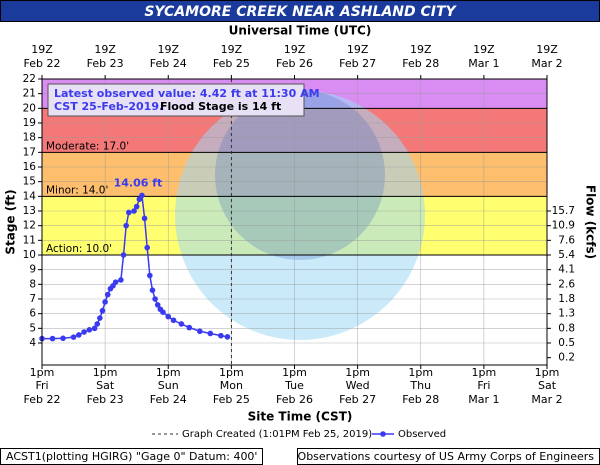 This screenshot has height=465, width=600. What do you see at coordinates (566, 240) in the screenshot?
I see `y2-tick-label: 7.6` at bounding box center [566, 240].